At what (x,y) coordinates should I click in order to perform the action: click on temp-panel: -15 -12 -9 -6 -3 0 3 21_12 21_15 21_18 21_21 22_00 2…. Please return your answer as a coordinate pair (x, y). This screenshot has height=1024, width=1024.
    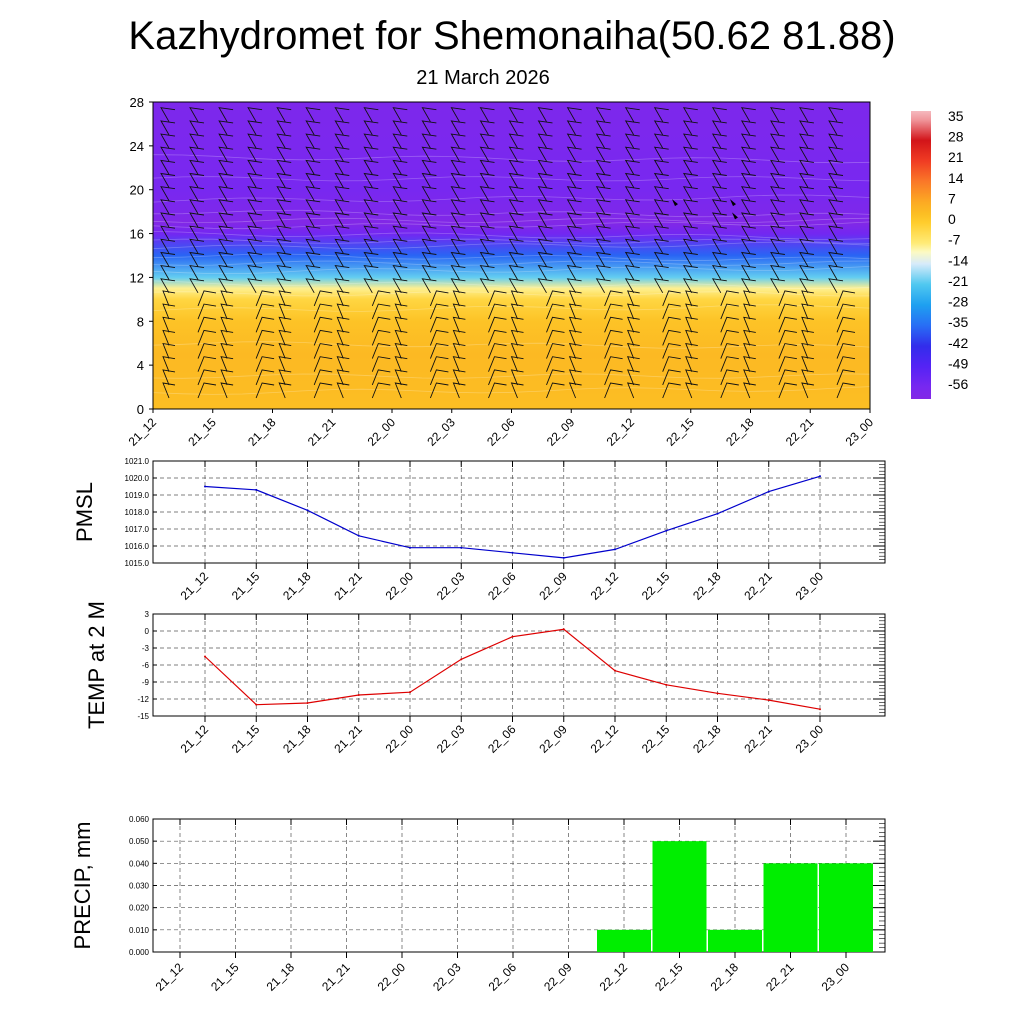
    Looking at the image, I should click on (485, 678).